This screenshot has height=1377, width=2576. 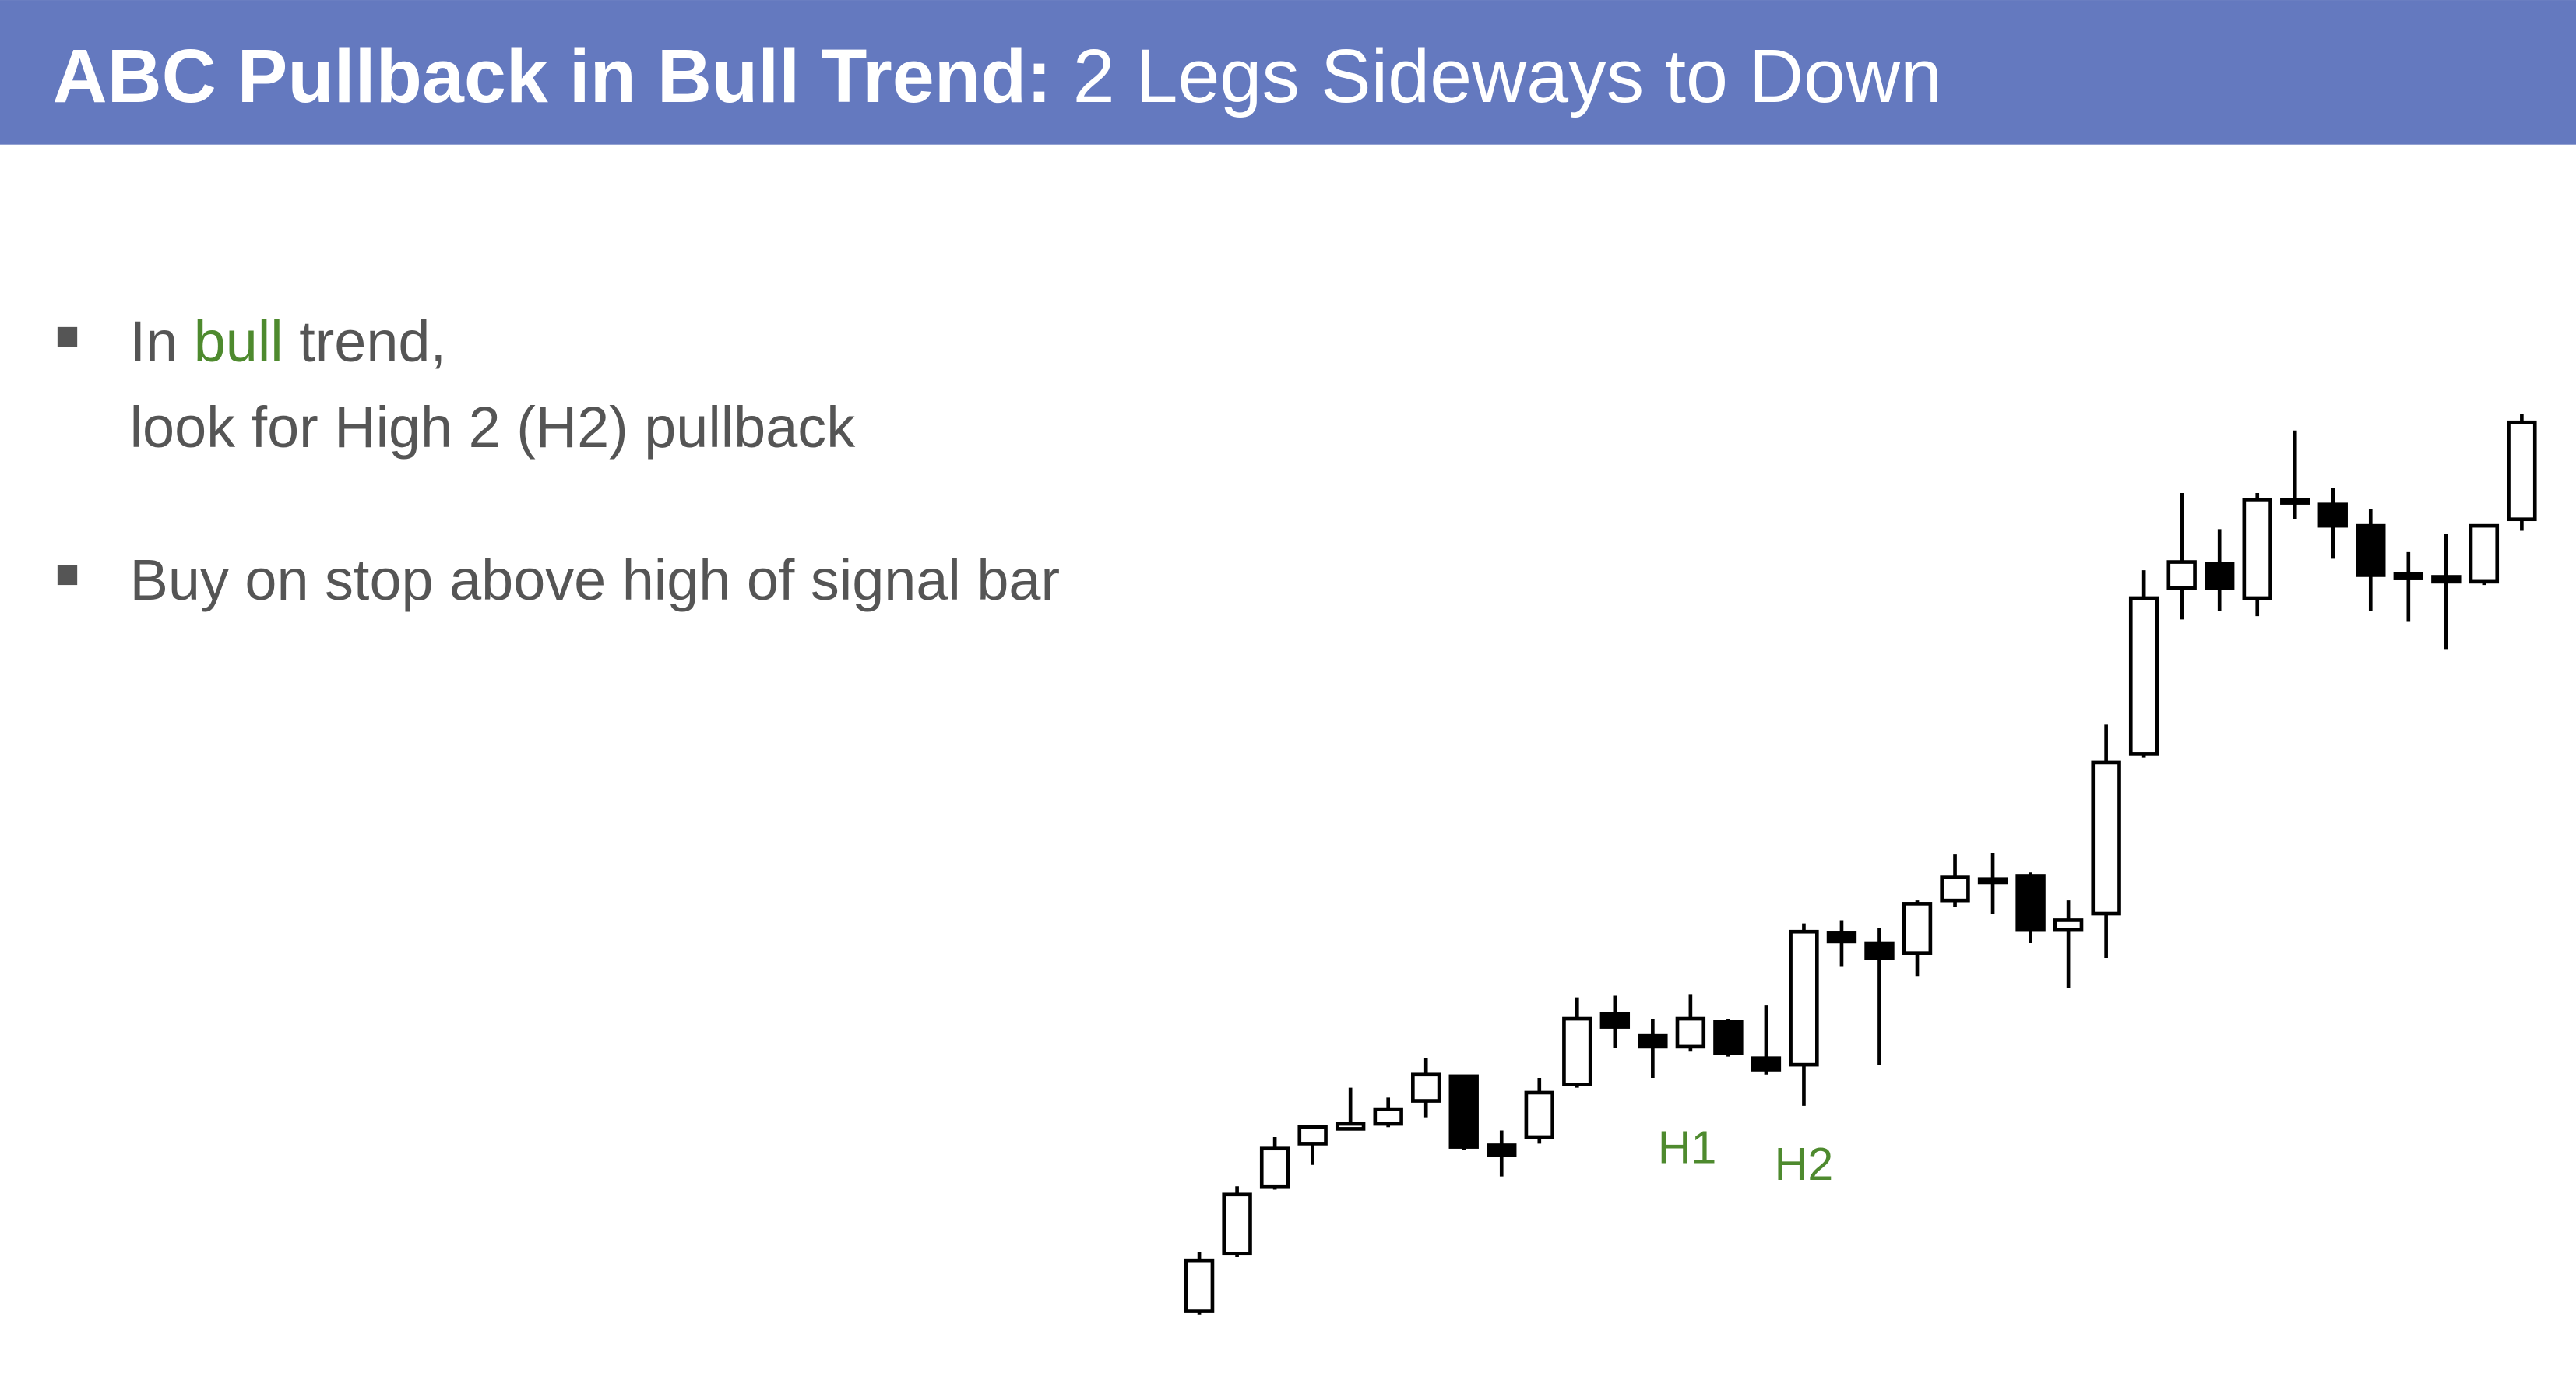 What do you see at coordinates (372, 341) in the screenshot?
I see `text: trend,` at bounding box center [372, 341].